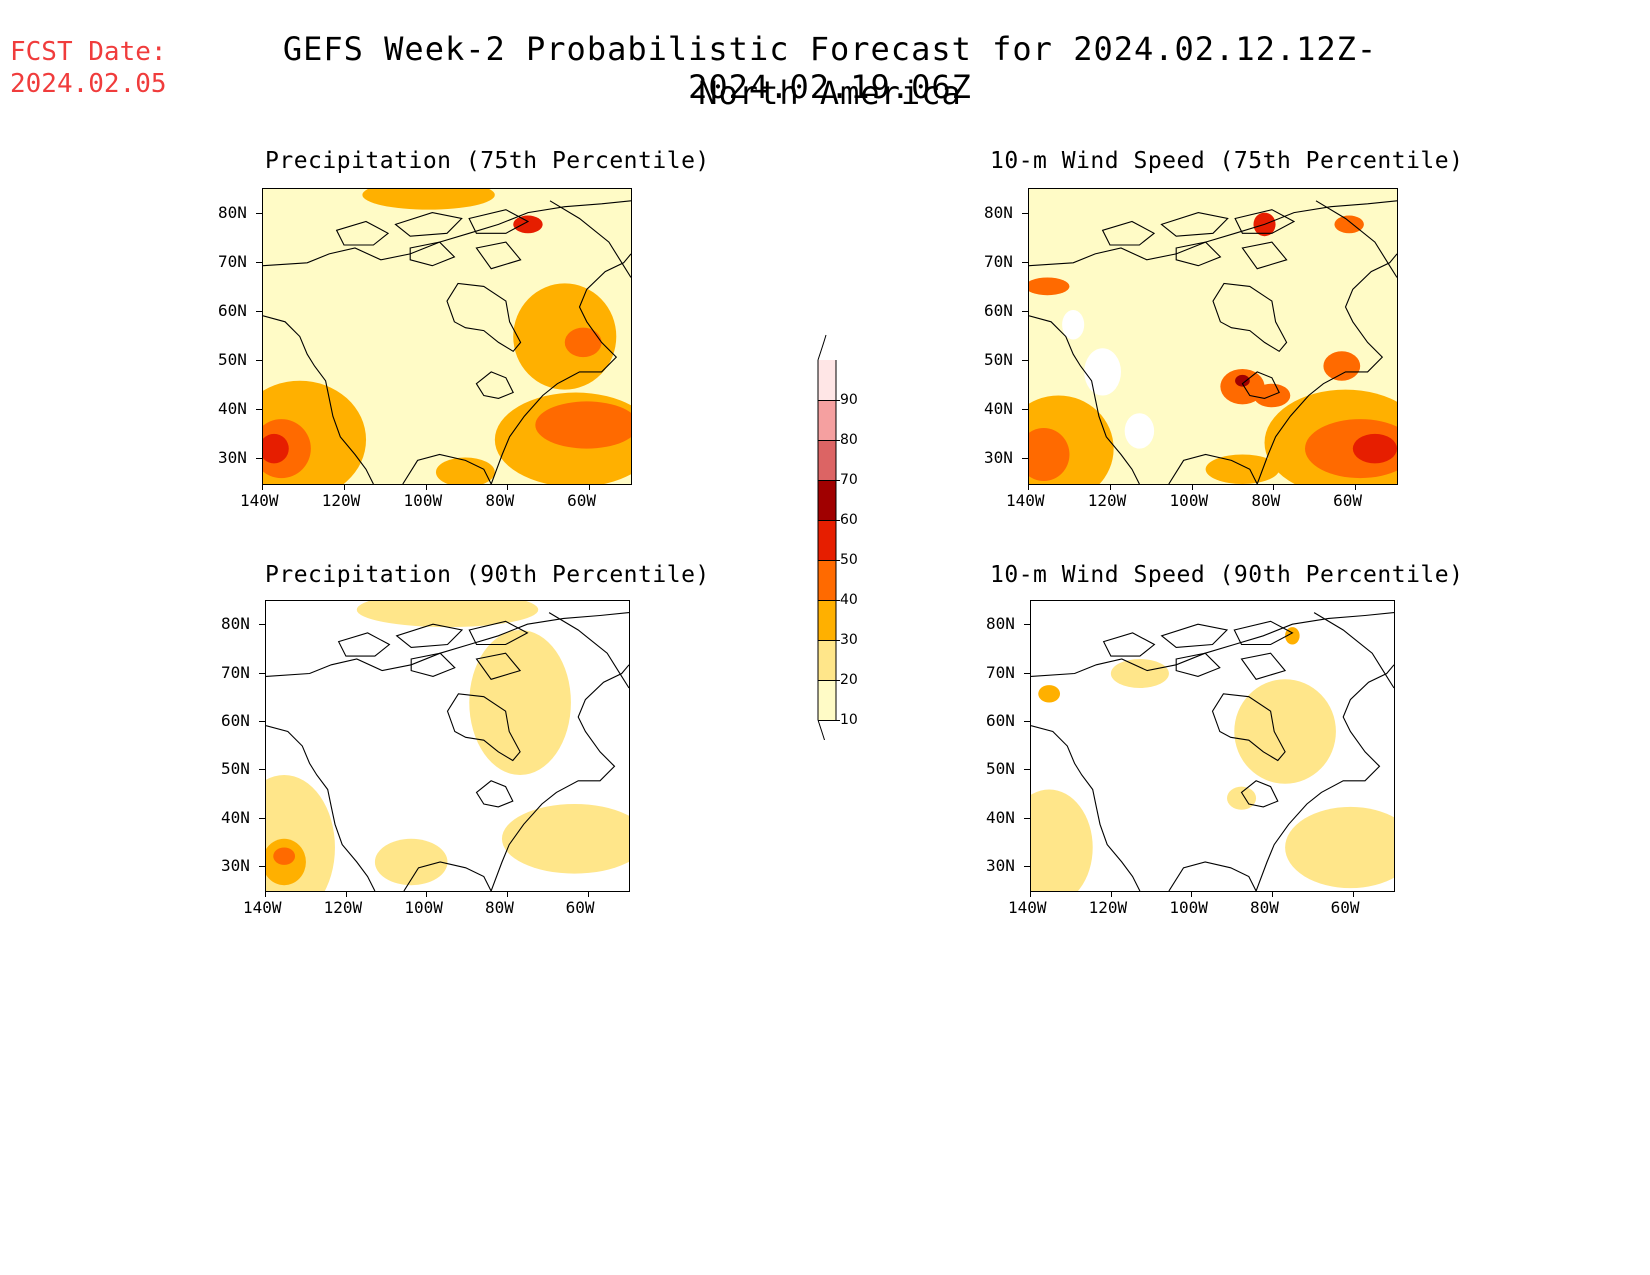 The width and height of the screenshot is (1650, 1275). Describe the element at coordinates (487, 575) in the screenshot. I see `panel-title: Precipitation (90th Percentile)` at that location.